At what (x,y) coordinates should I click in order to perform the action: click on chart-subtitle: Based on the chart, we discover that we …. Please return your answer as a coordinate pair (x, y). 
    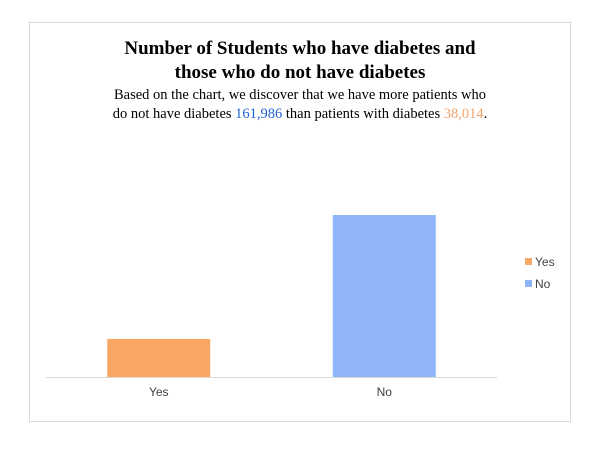
    Looking at the image, I should click on (300, 105).